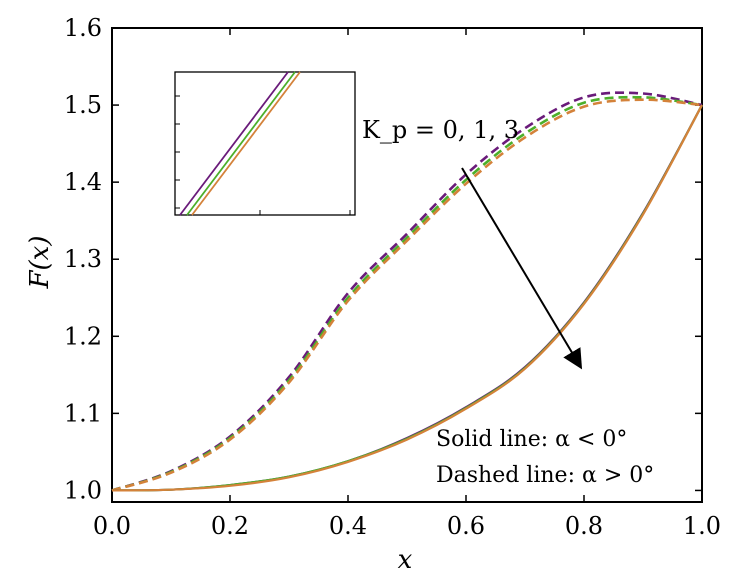 The width and height of the screenshot is (756, 585). Describe the element at coordinates (584, 526) in the screenshot. I see `x-tick-label: 0.8` at that location.